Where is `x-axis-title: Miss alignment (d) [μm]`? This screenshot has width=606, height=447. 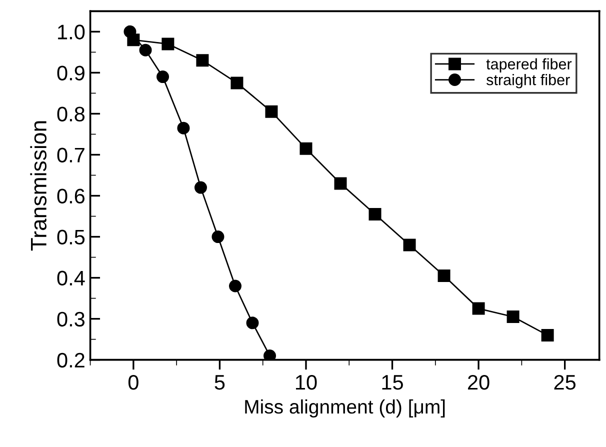 x-axis-title: Miss alignment (d) [μm] is located at coordinates (345, 408).